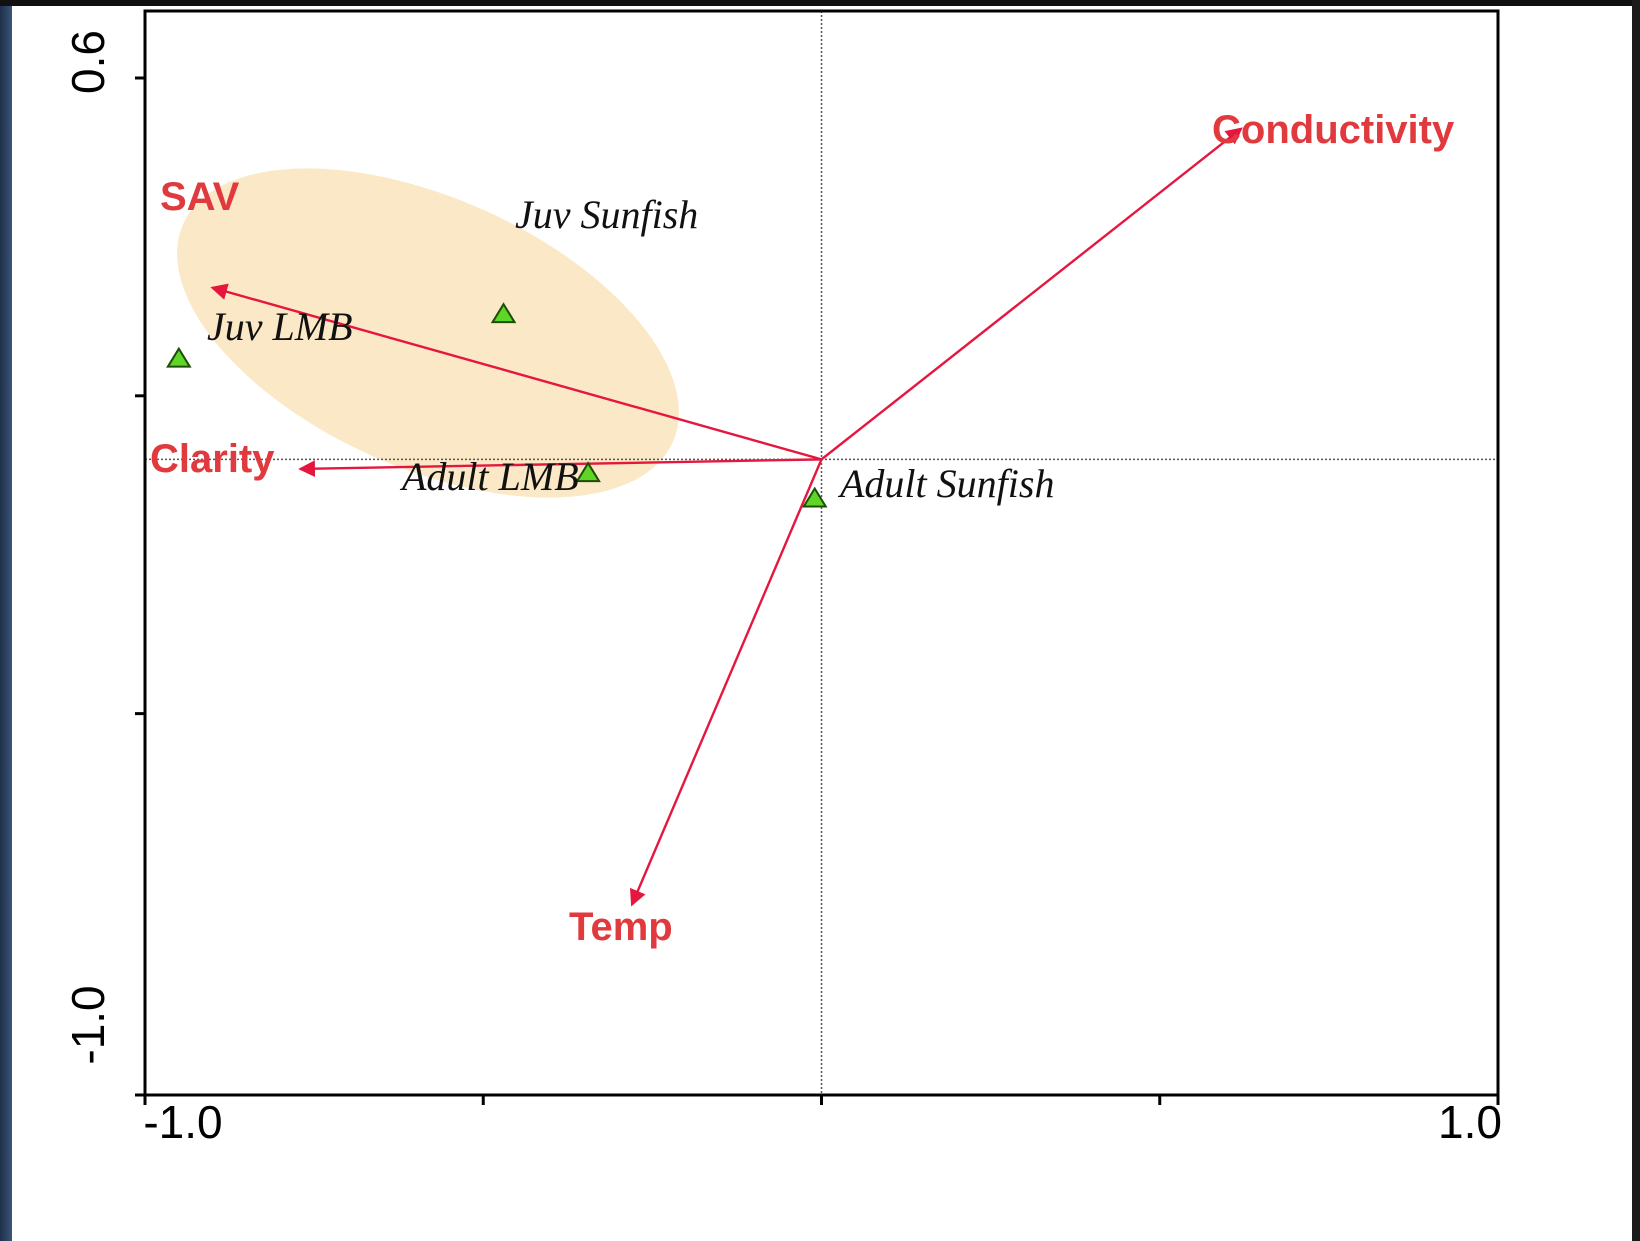 Image resolution: width=1640 pixels, height=1241 pixels. I want to click on species-markers, so click(497, 405).